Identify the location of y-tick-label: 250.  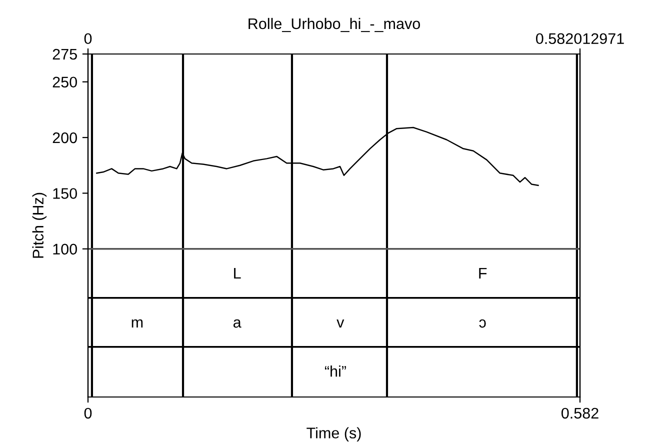
(64, 82).